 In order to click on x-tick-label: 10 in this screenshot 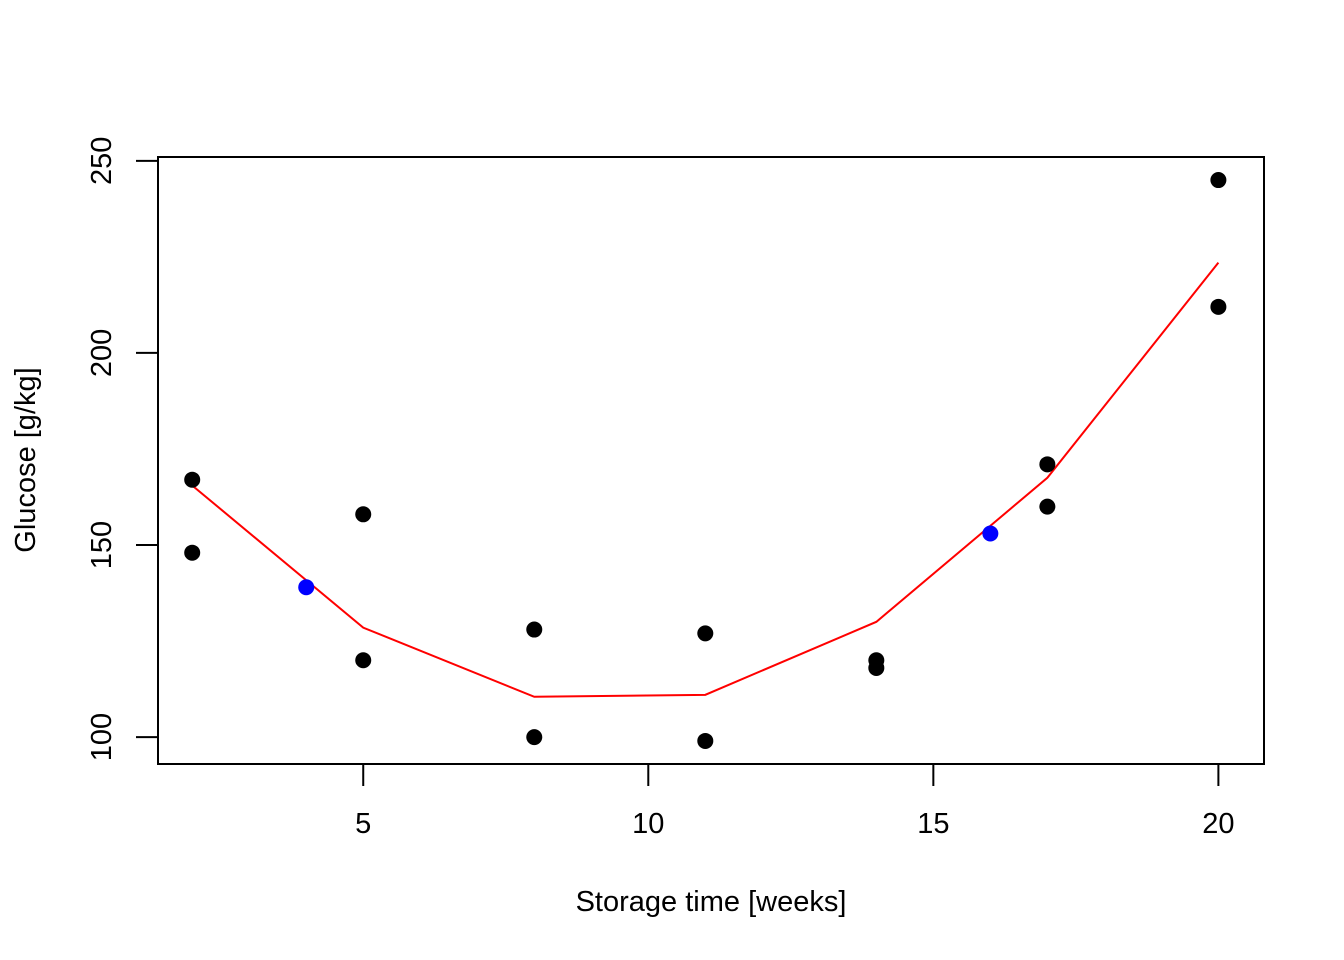, I will do `click(648, 824)`.